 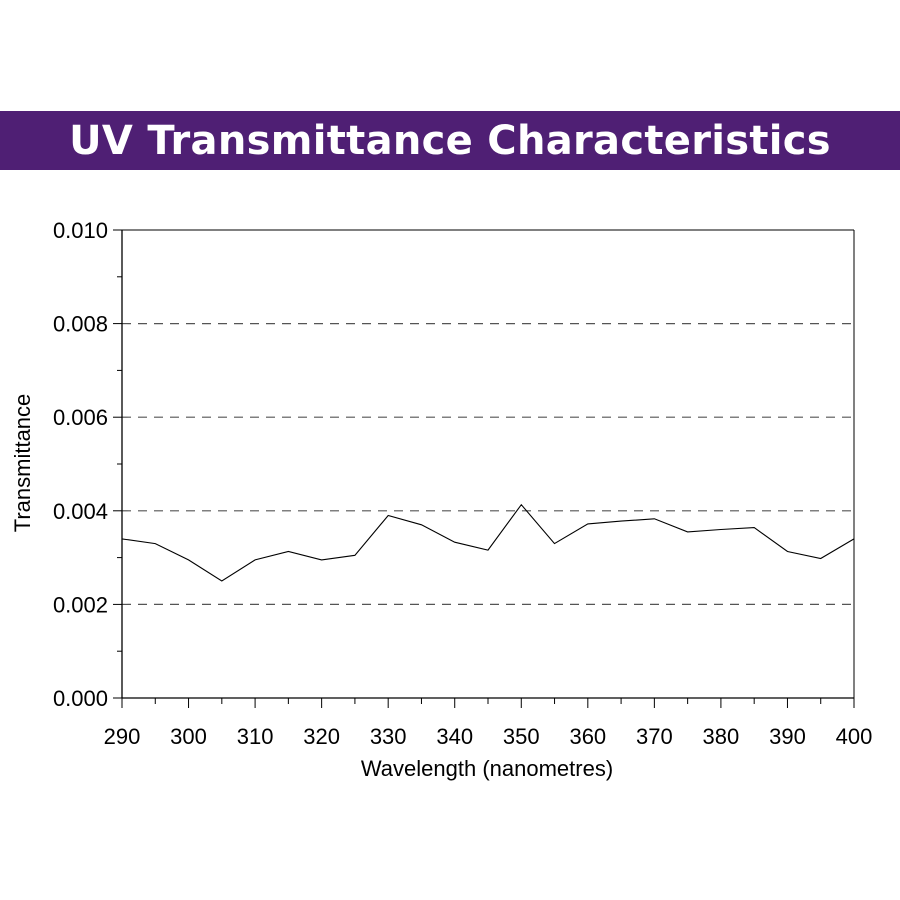 What do you see at coordinates (122, 736) in the screenshot?
I see `x-tick-label-0: 290` at bounding box center [122, 736].